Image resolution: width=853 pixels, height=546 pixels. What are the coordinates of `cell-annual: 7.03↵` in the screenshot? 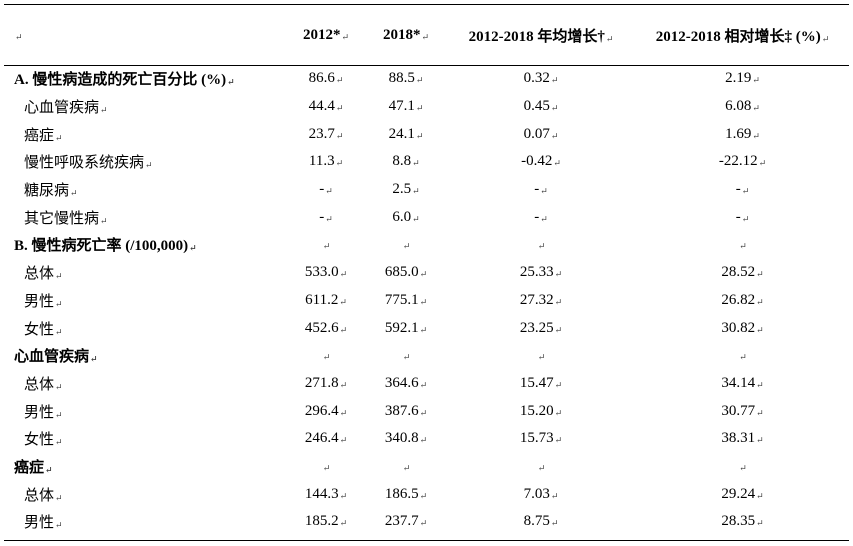 It's located at (541, 493).